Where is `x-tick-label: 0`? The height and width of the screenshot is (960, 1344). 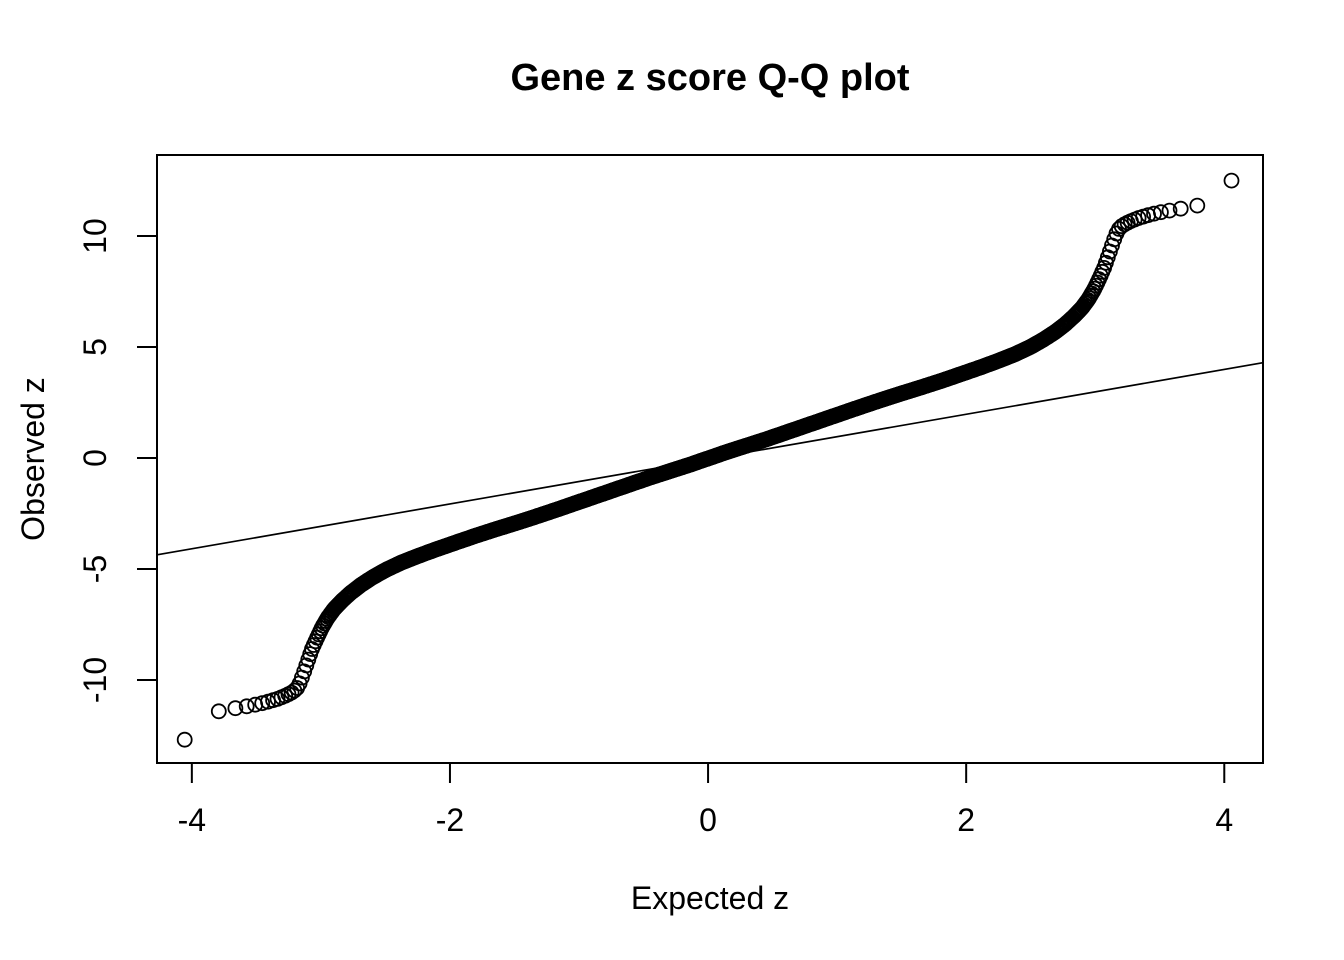 x-tick-label: 0 is located at coordinates (708, 820).